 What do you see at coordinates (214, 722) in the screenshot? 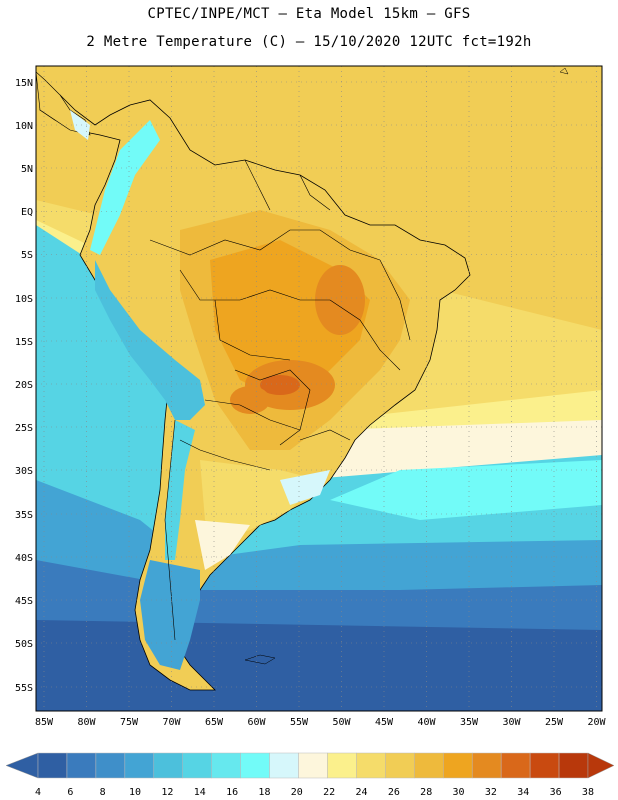
I see `lon-label: 65W` at bounding box center [214, 722].